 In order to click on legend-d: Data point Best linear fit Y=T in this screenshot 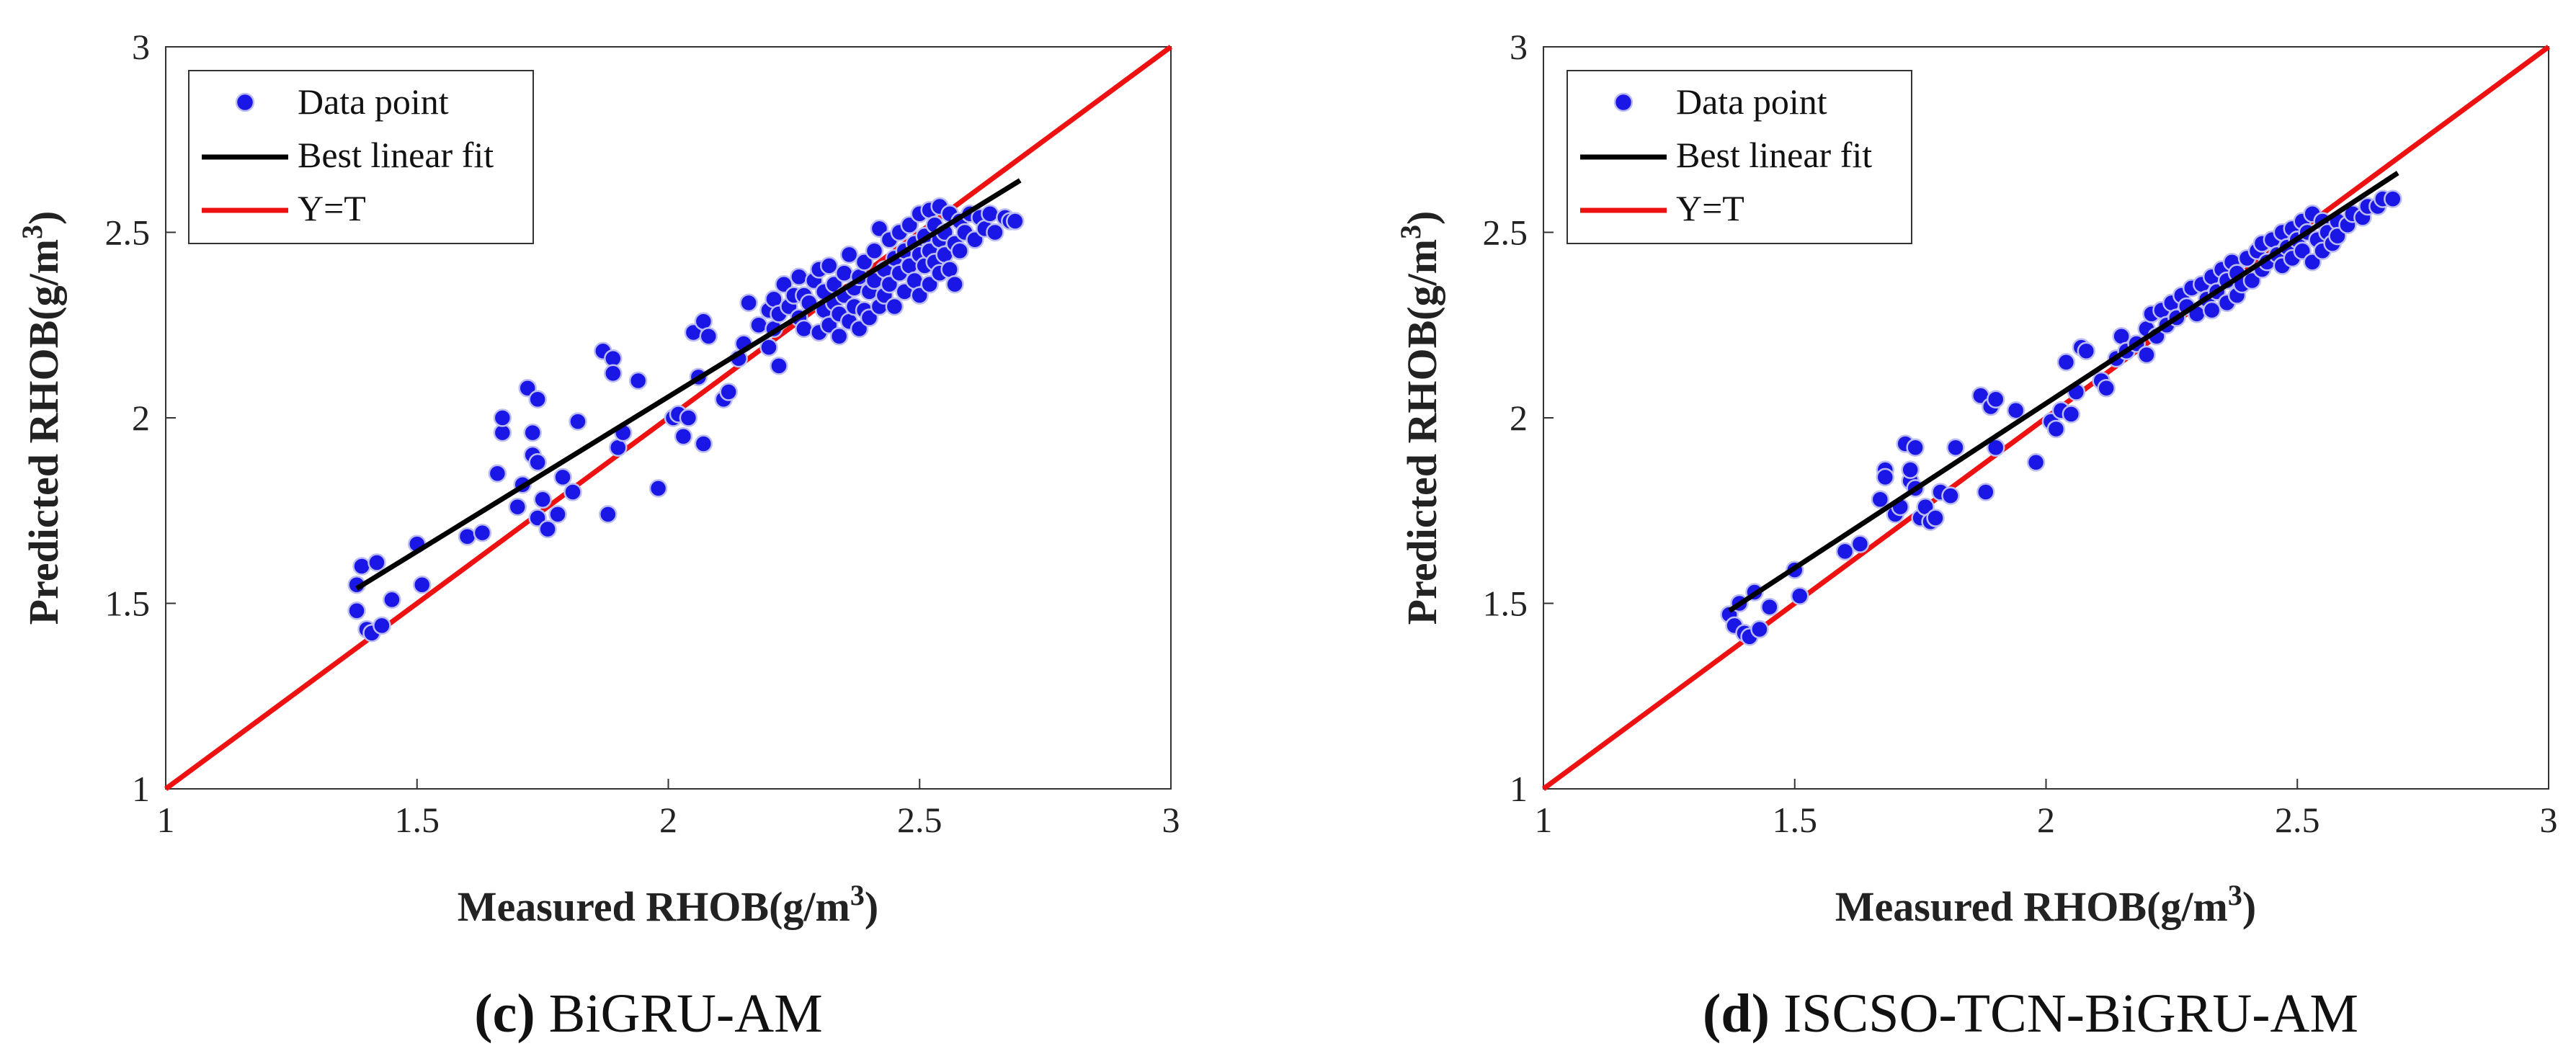, I will do `click(1739, 157)`.